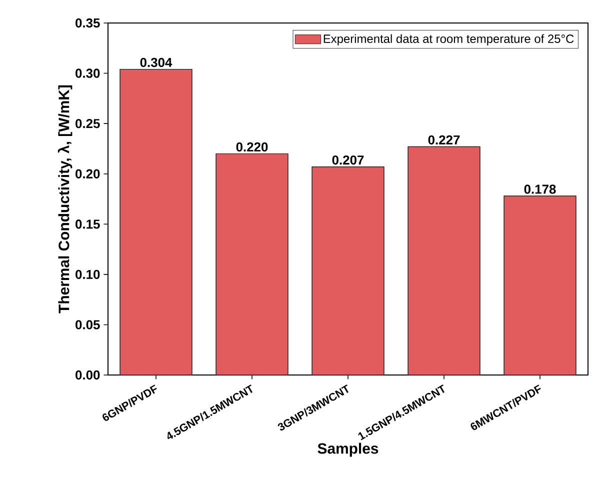 The image size is (596, 501). What do you see at coordinates (88, 375) in the screenshot?
I see `y-tick-label: 0.00` at bounding box center [88, 375].